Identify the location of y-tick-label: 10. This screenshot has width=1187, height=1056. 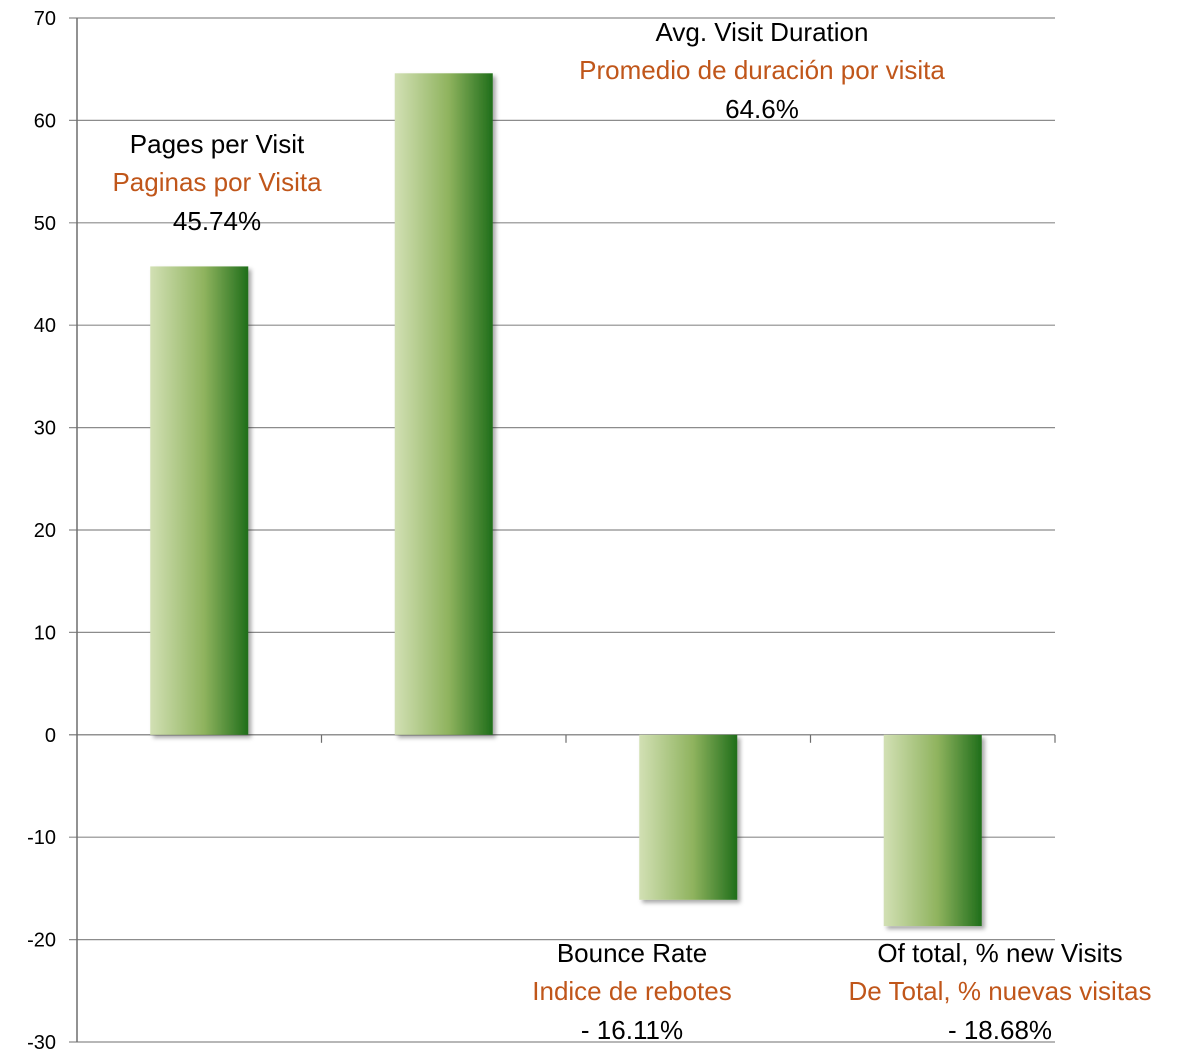
(45, 633).